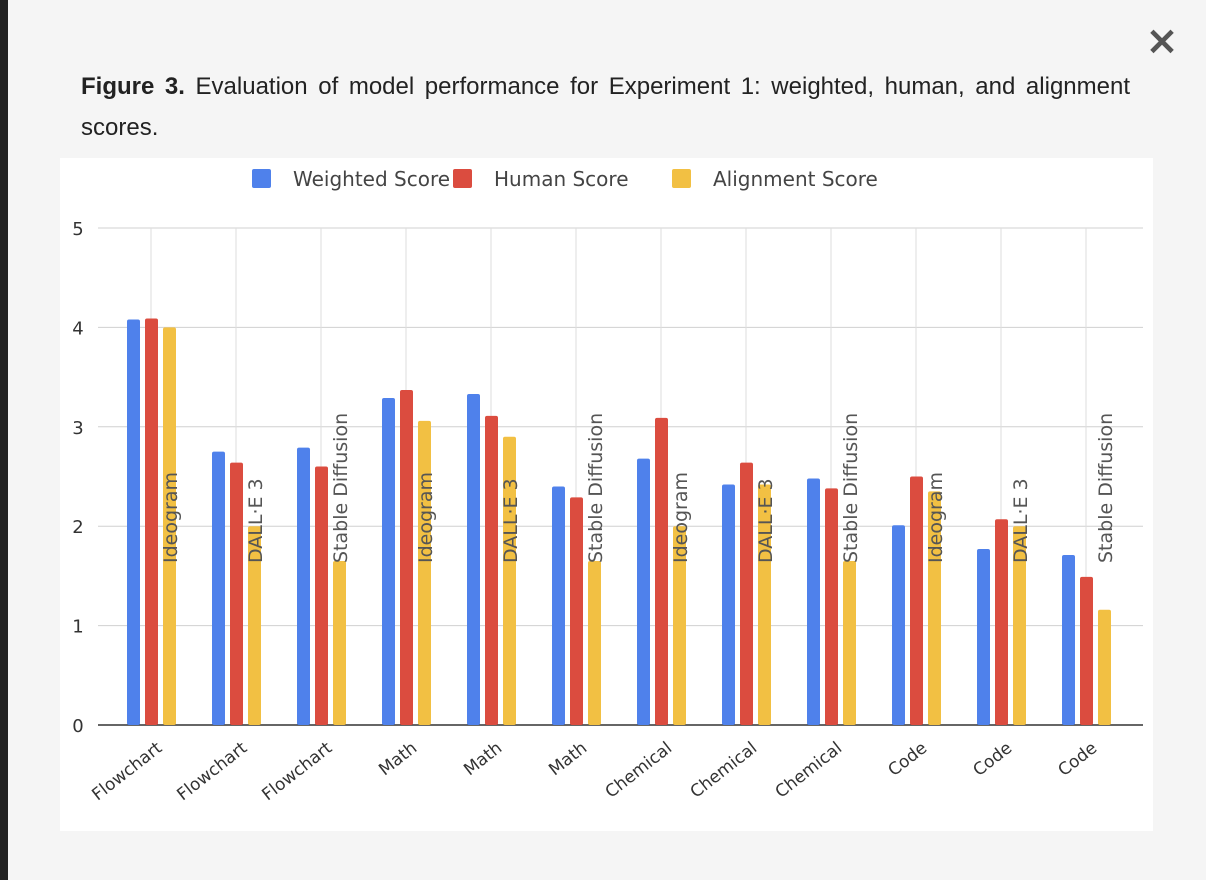 This screenshot has height=880, width=1206. I want to click on y-tick-label: 0, so click(77, 726).